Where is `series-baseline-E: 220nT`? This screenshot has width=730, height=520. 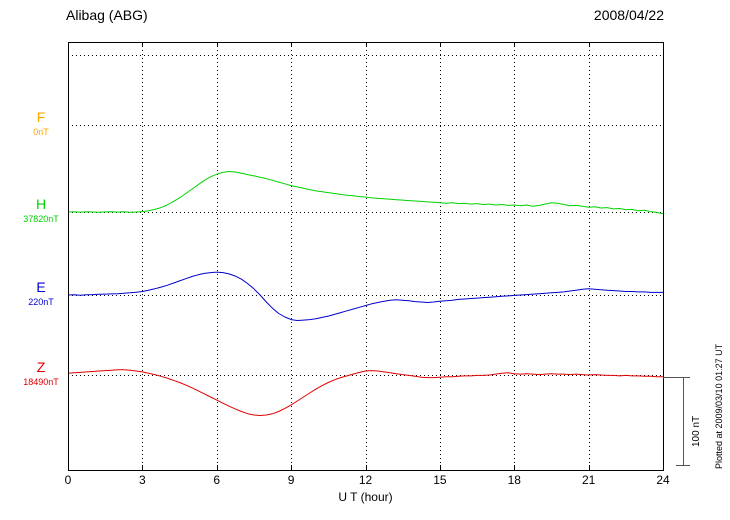
series-baseline-E: 220nT is located at coordinates (41, 302).